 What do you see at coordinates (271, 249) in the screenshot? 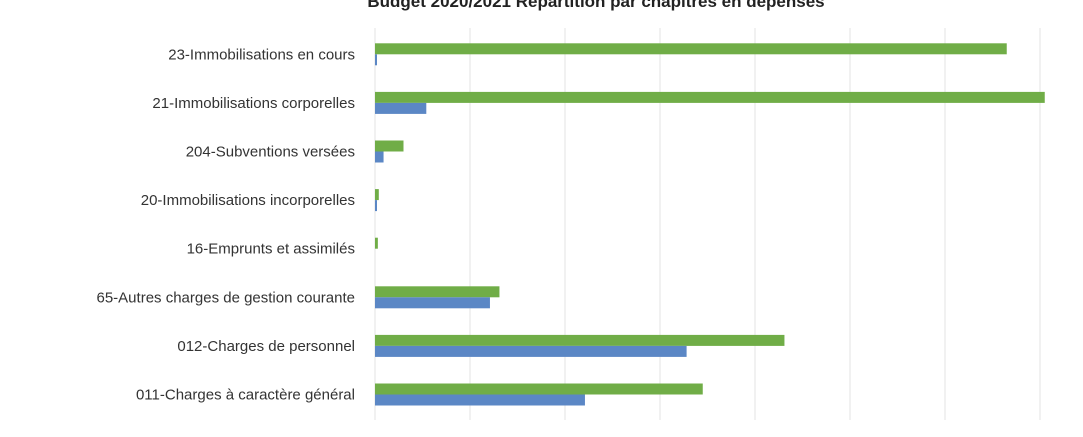
I see `category-label: 16-Emprunts et assimilés` at bounding box center [271, 249].